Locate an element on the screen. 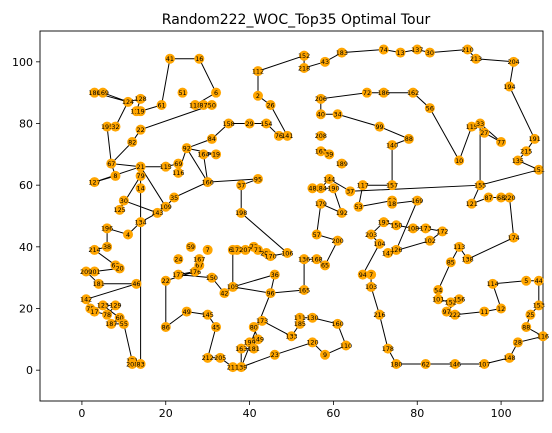 The height and width of the screenshot is (433, 552). city-label: 111 is located at coordinates (300, 318).